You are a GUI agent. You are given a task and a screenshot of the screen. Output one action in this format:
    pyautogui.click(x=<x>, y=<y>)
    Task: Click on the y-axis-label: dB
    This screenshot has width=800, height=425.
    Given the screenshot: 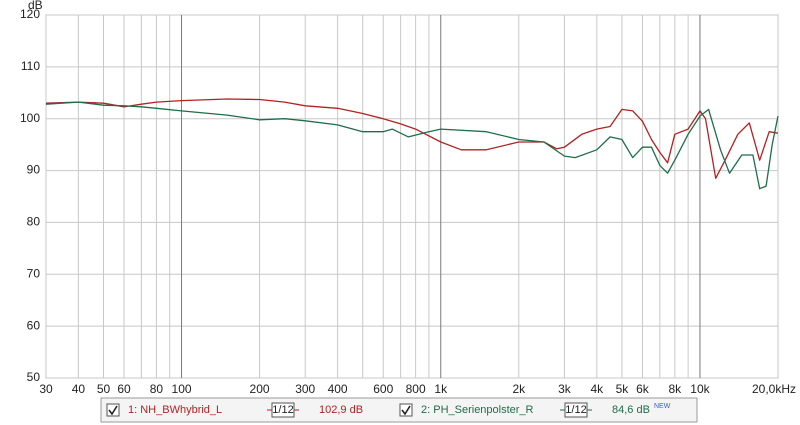 What is the action you would take?
    pyautogui.click(x=35, y=6)
    